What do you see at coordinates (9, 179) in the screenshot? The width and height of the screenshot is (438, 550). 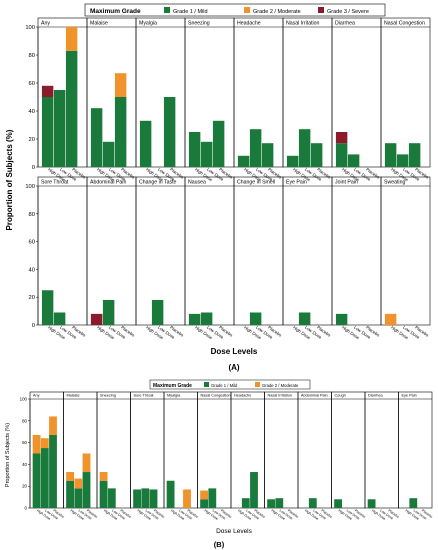 I see `ylabel-a: Proportion of Subjects (%)` at bounding box center [9, 179].